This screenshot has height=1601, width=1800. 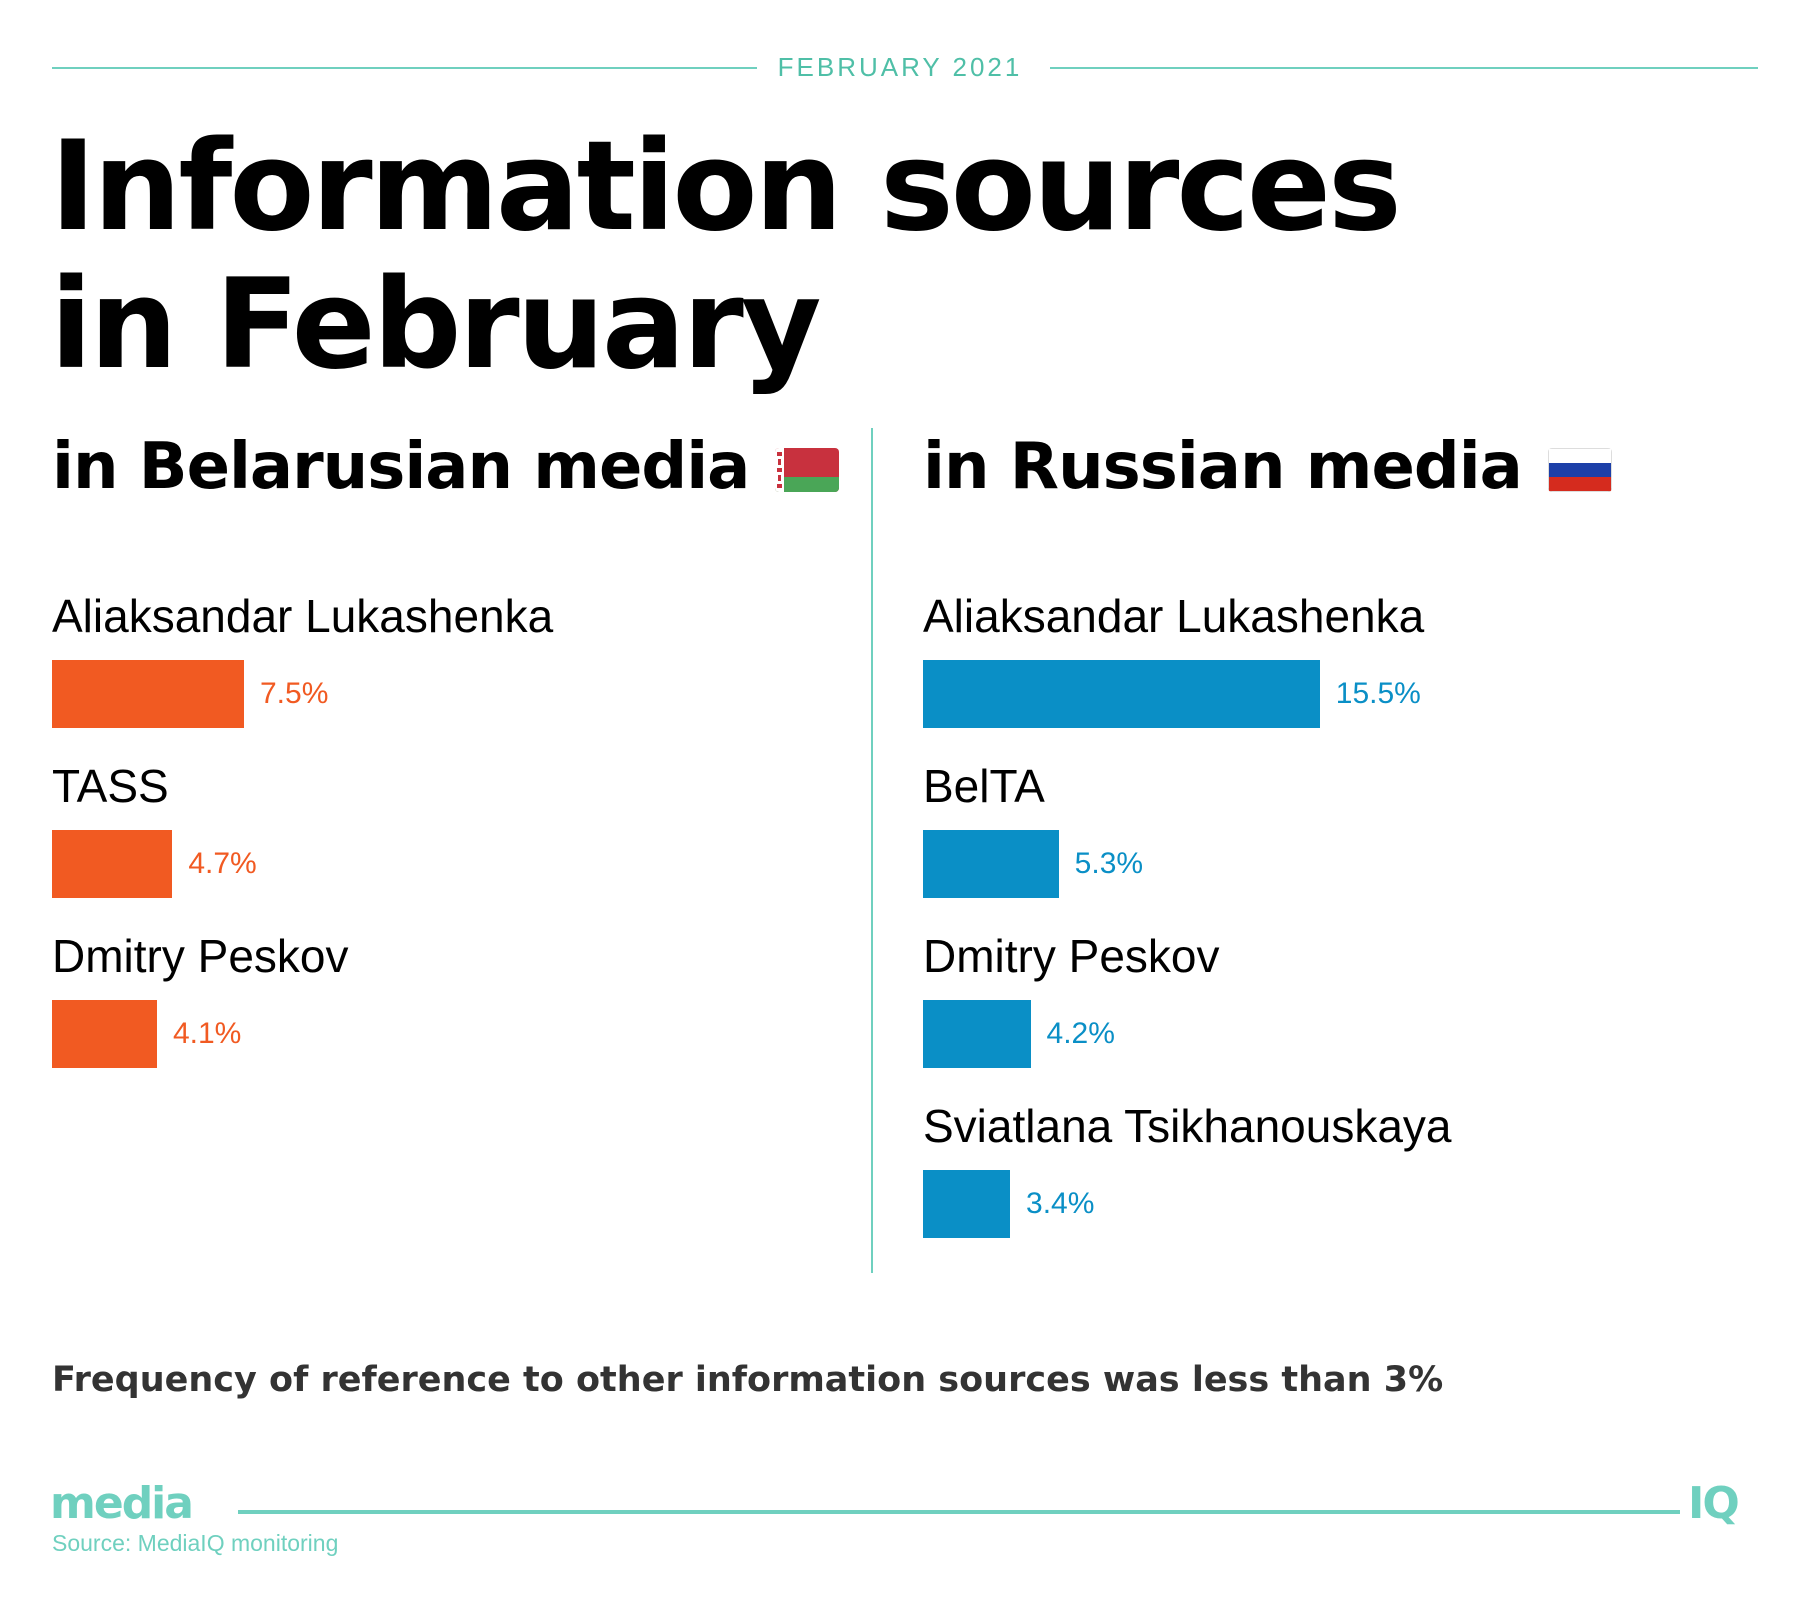 What do you see at coordinates (1579, 470) in the screenshot?
I see `russia-flag-icon` at bounding box center [1579, 470].